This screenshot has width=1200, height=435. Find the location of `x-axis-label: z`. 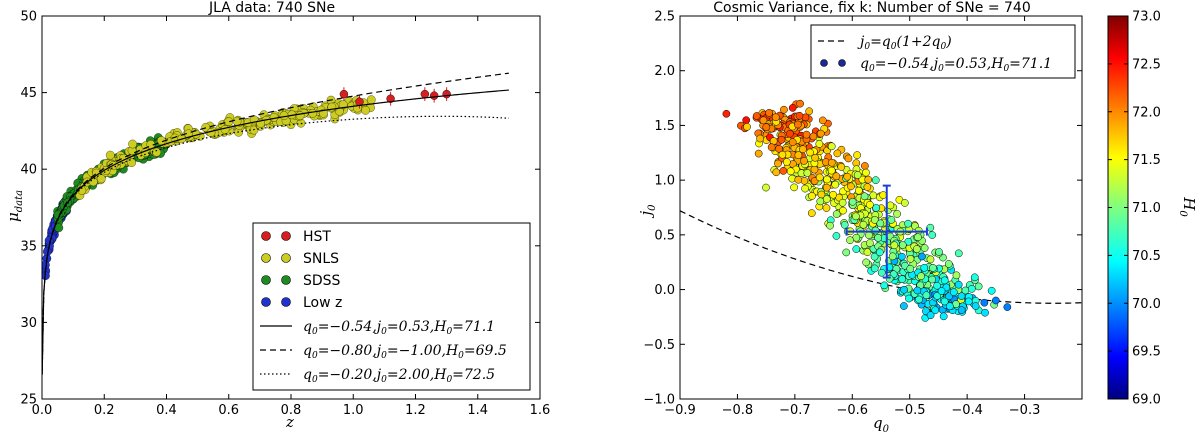

x-axis-label: z is located at coordinates (289, 422).